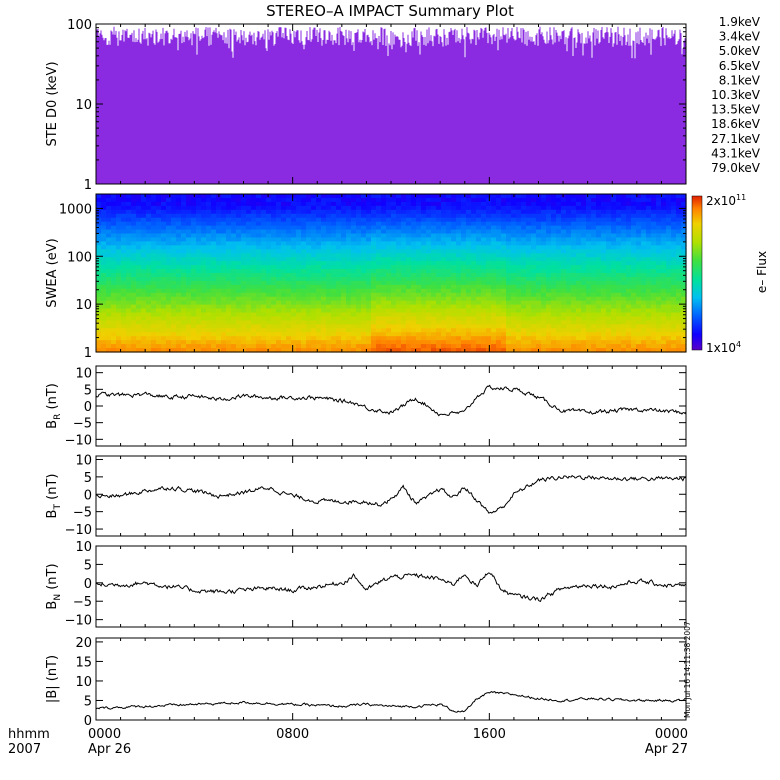 This screenshot has height=780, width=780. I want to click on panel-bt-line, so click(391, 494).